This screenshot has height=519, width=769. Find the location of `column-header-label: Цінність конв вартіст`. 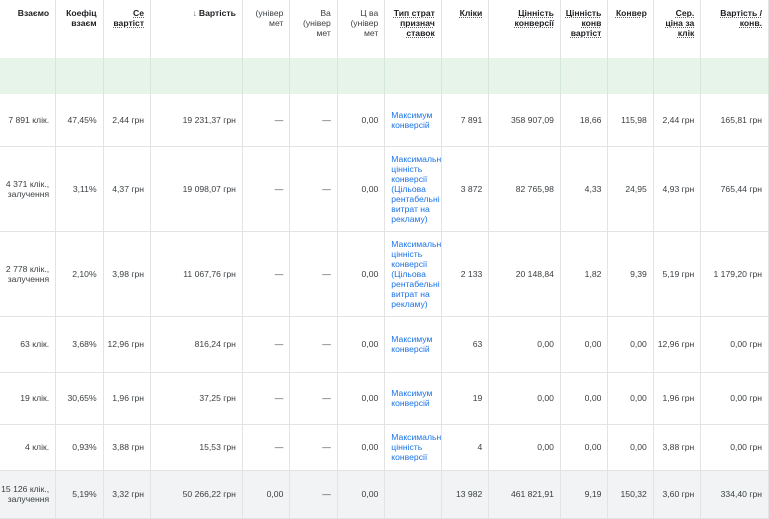

column-header-label: Цінність конв вартіст is located at coordinates (583, 23).